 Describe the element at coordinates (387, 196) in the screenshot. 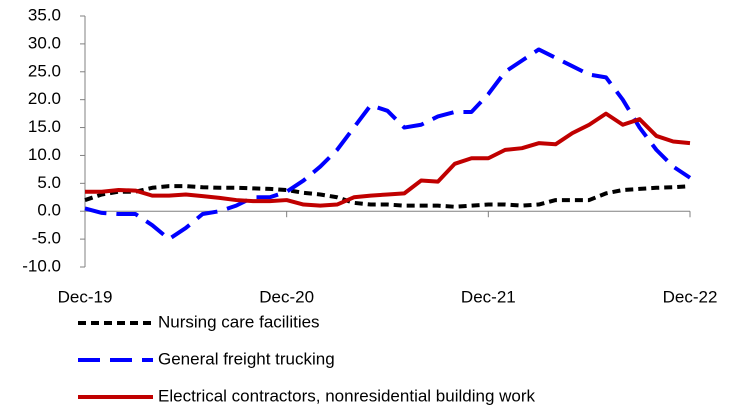

I see `series-line` at that location.